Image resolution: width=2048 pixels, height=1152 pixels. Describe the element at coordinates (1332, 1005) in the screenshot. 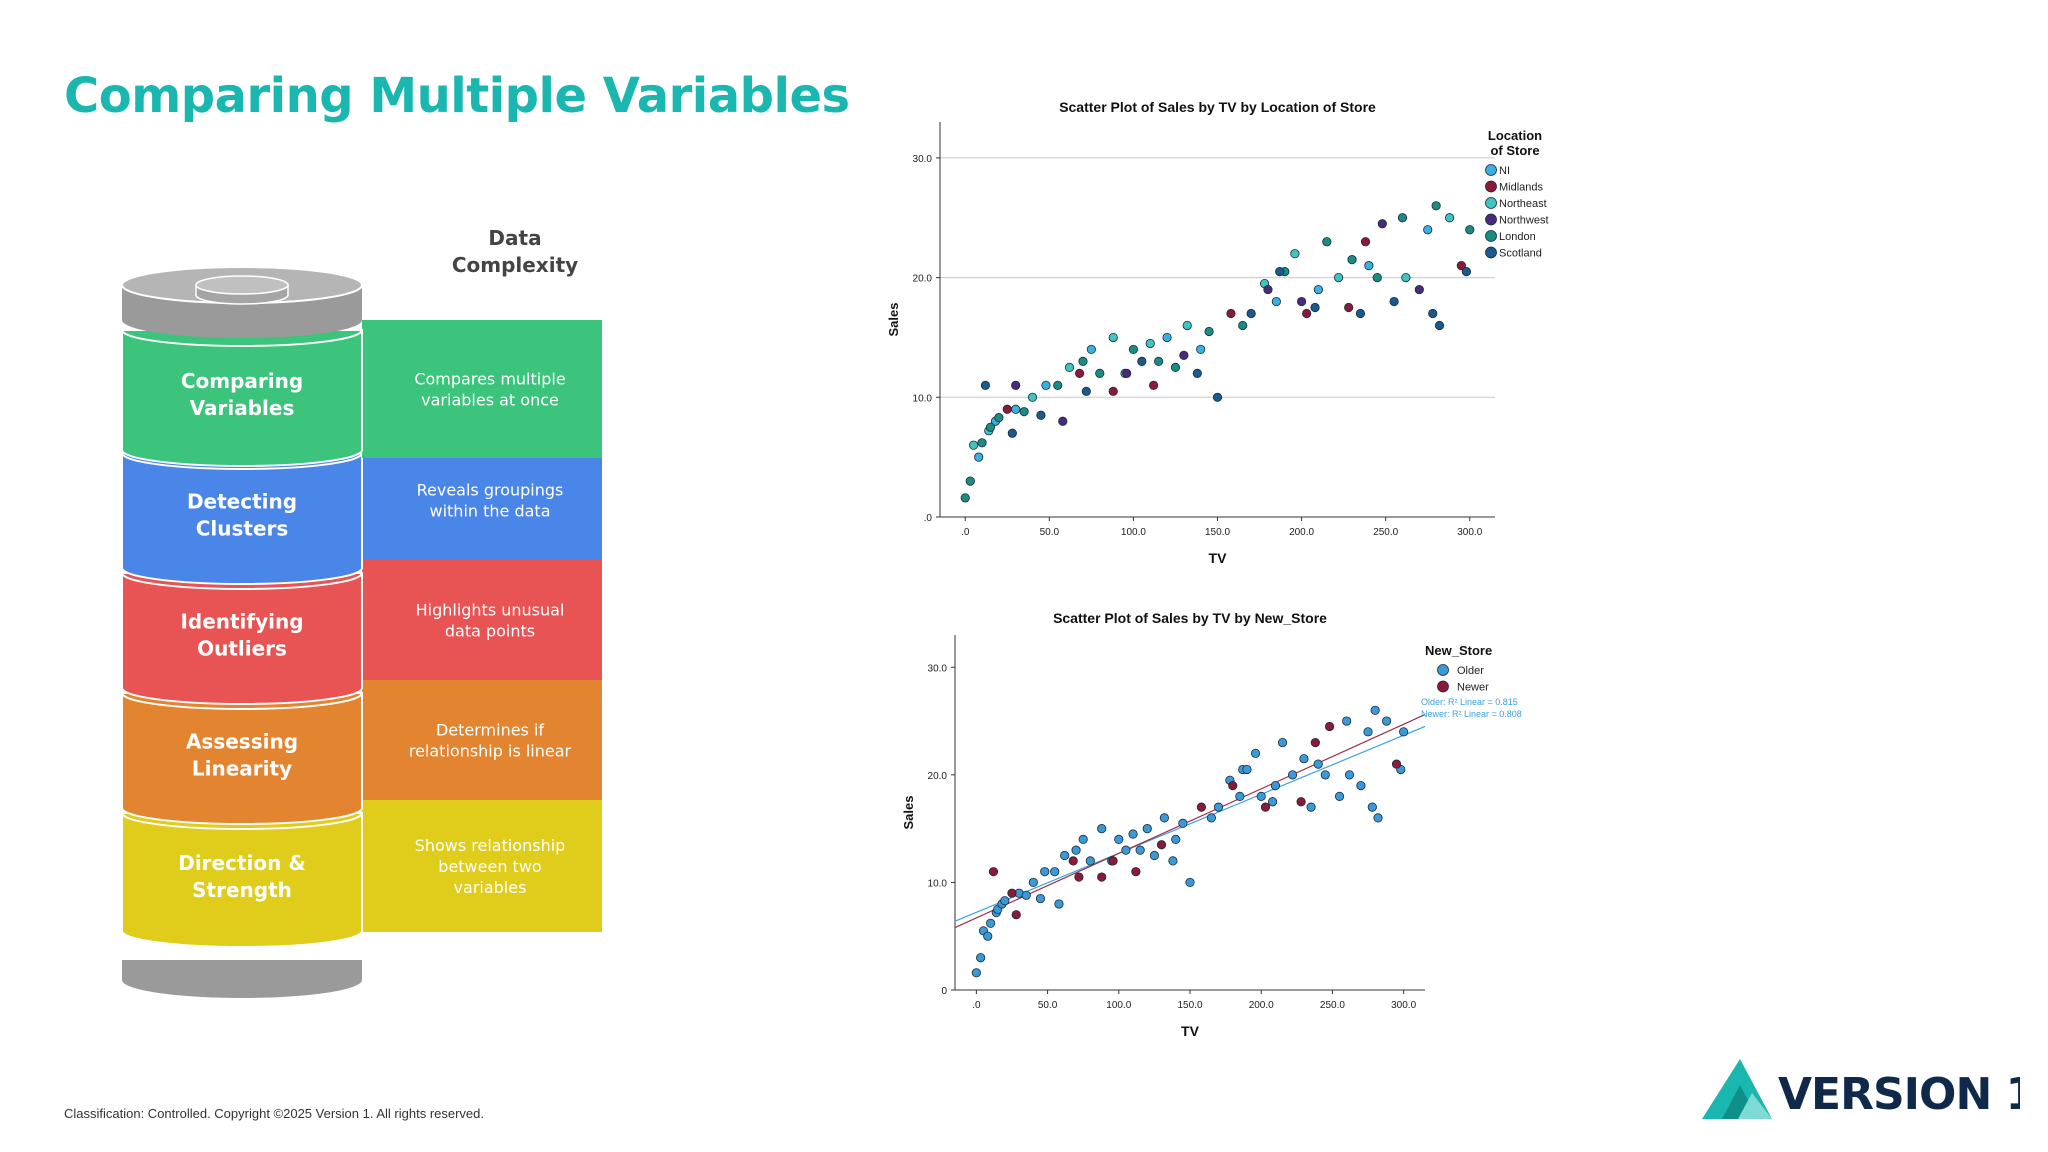

I see `x-tick-label: 250.0` at that location.